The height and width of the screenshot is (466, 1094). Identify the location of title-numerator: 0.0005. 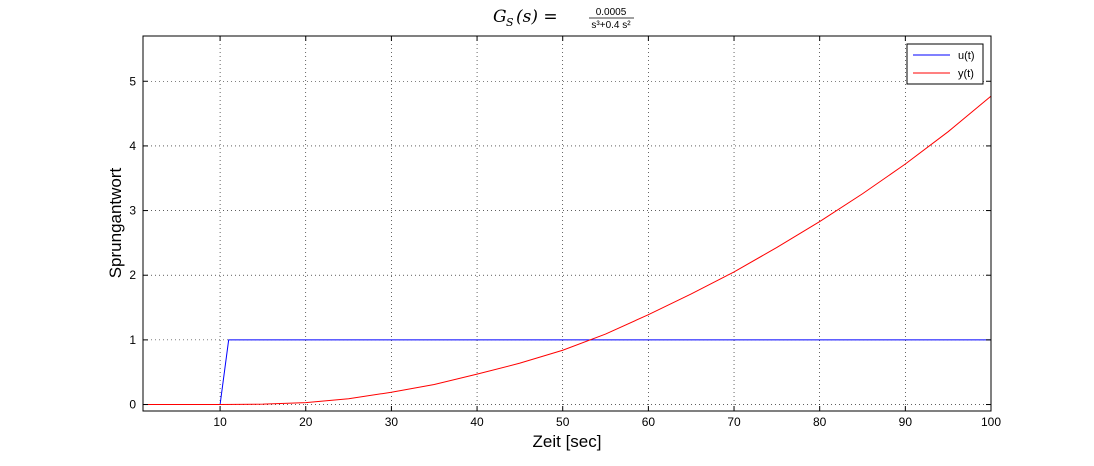
(611, 12).